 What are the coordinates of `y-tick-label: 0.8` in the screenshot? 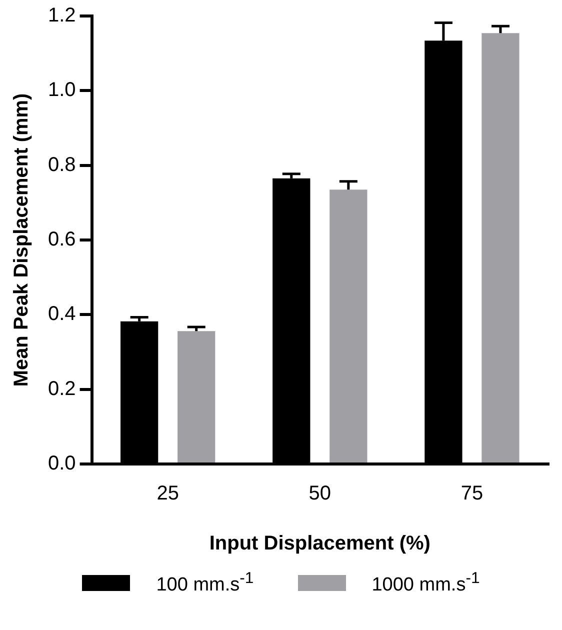 It's located at (62, 165).